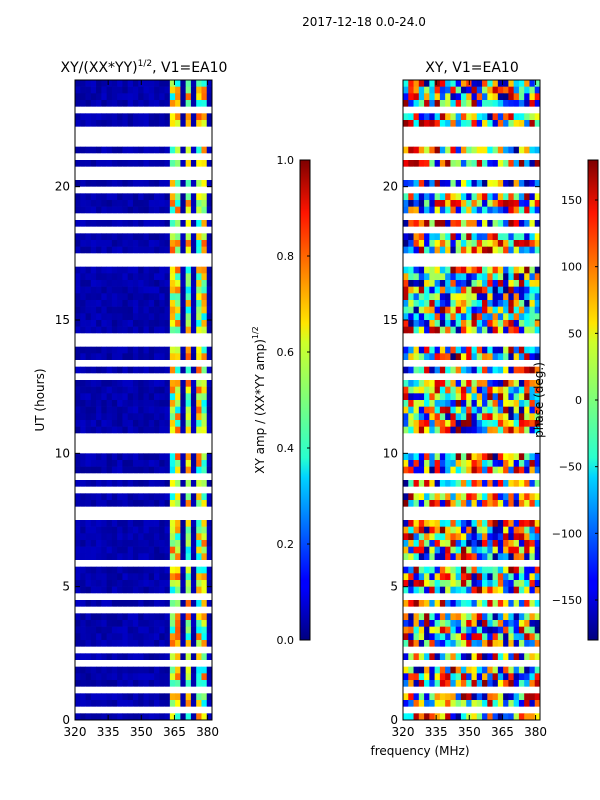 This screenshot has width=600, height=800. Describe the element at coordinates (108, 732) in the screenshot. I see `x-tick-label: 335` at that location.